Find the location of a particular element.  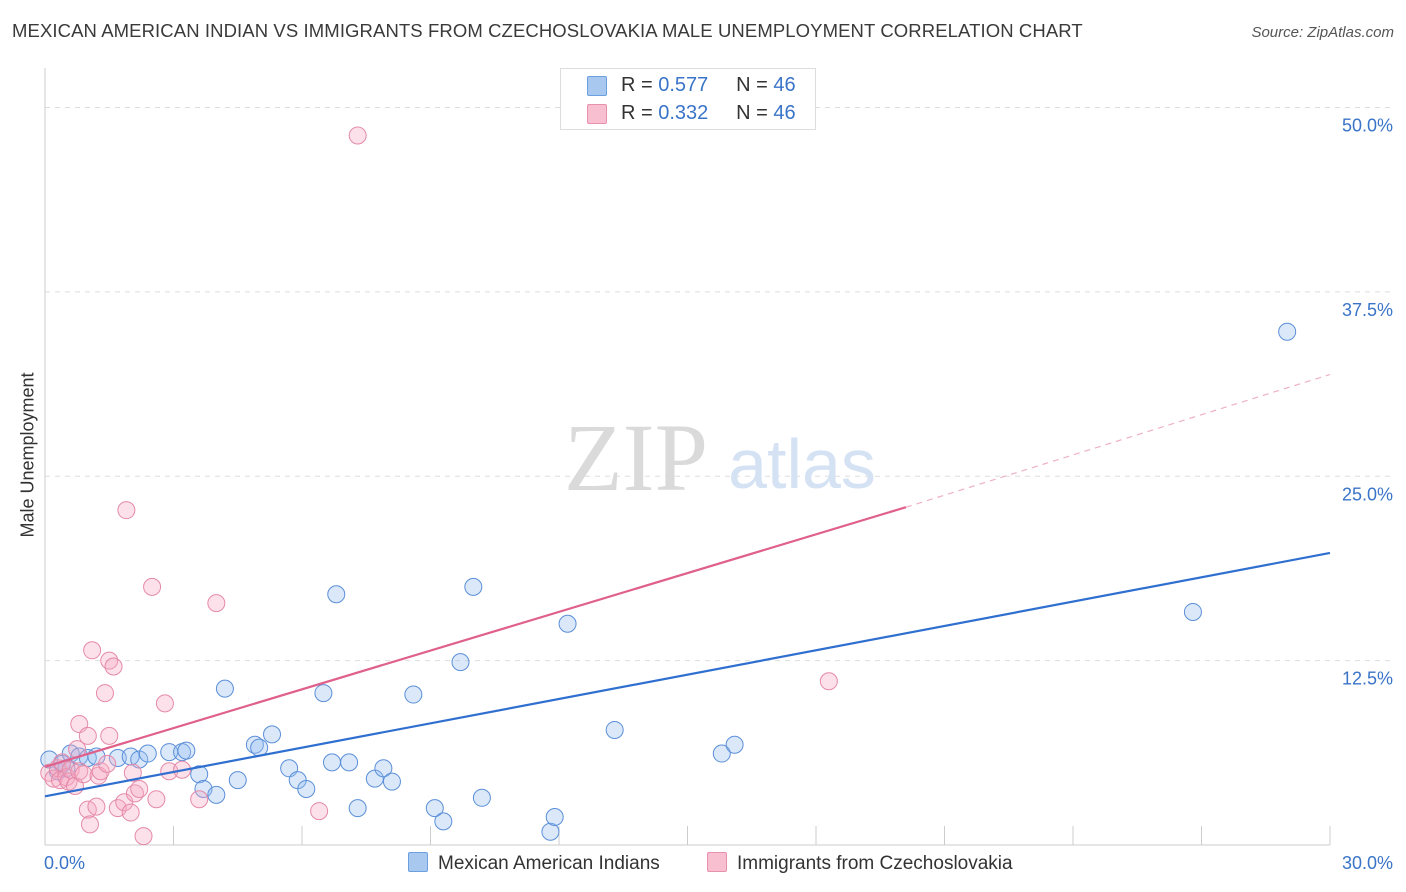

bottom-legend-swatch-blue is located at coordinates (418, 862).